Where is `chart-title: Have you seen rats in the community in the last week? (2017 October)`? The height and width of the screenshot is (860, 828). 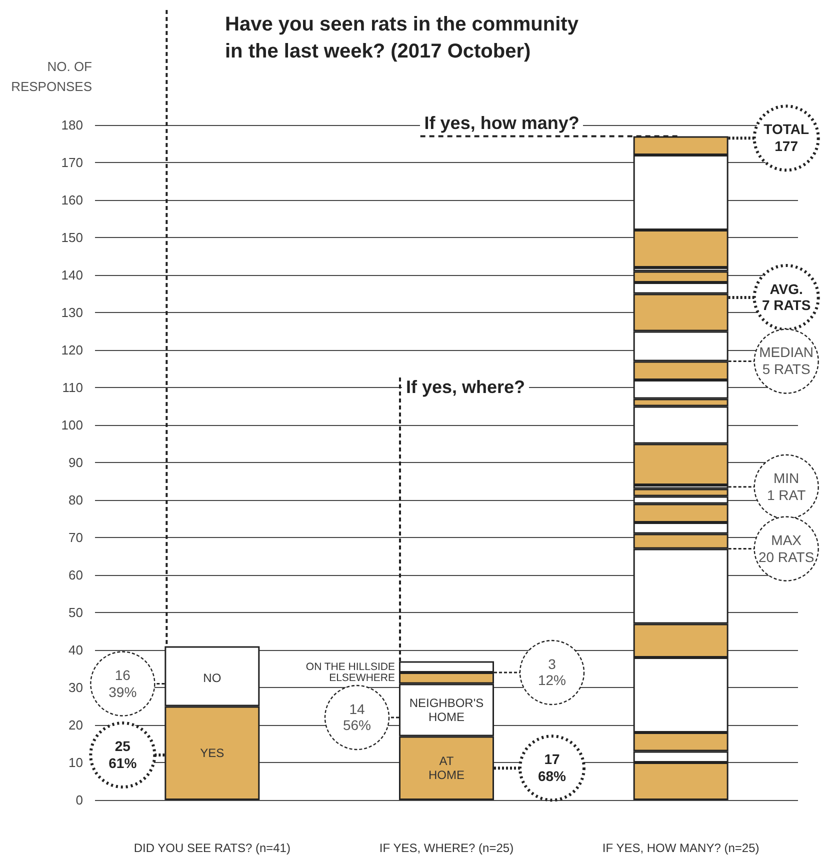
chart-title: Have you seen rats in the community in the last week? (2017 October) is located at coordinates (404, 38).